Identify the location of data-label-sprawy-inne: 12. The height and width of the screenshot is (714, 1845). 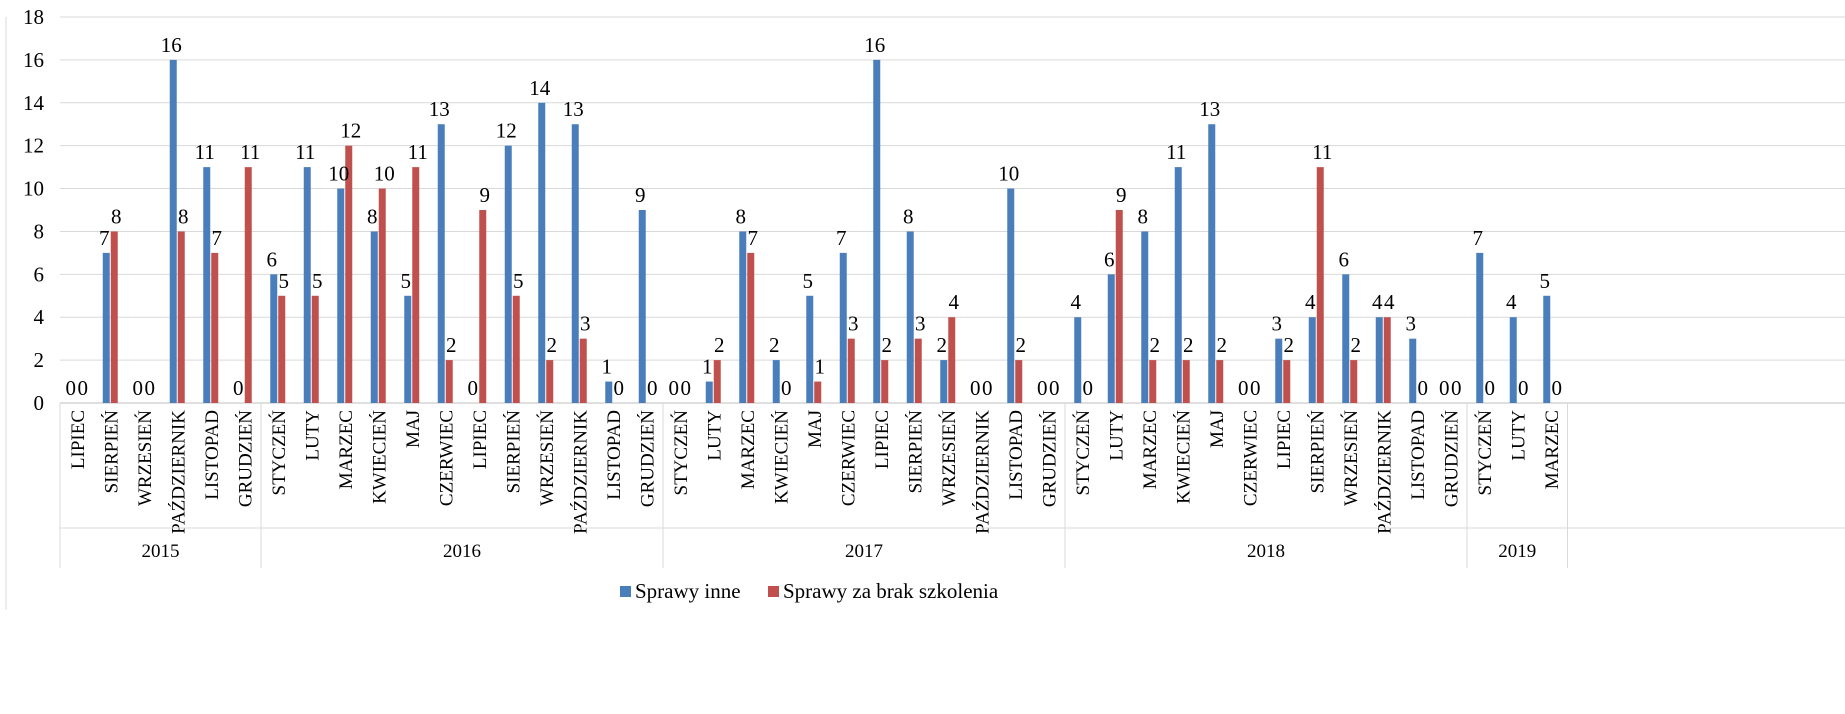
(506, 131).